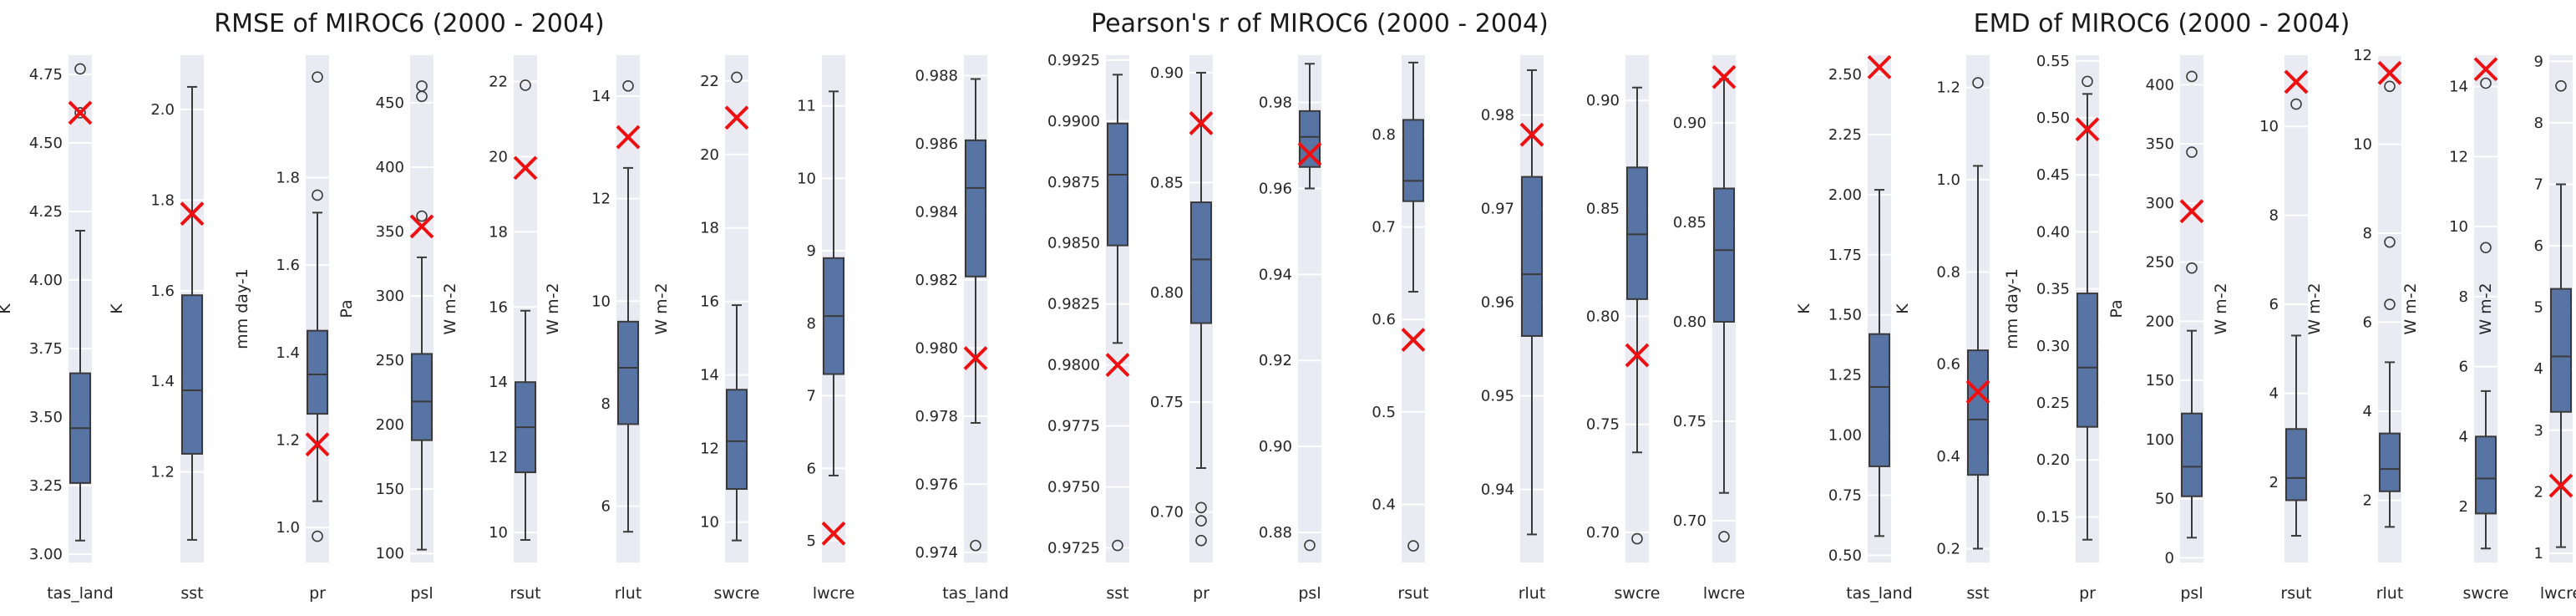 The height and width of the screenshot is (616, 2576). I want to click on y-tick-label: 150, so click(390, 489).